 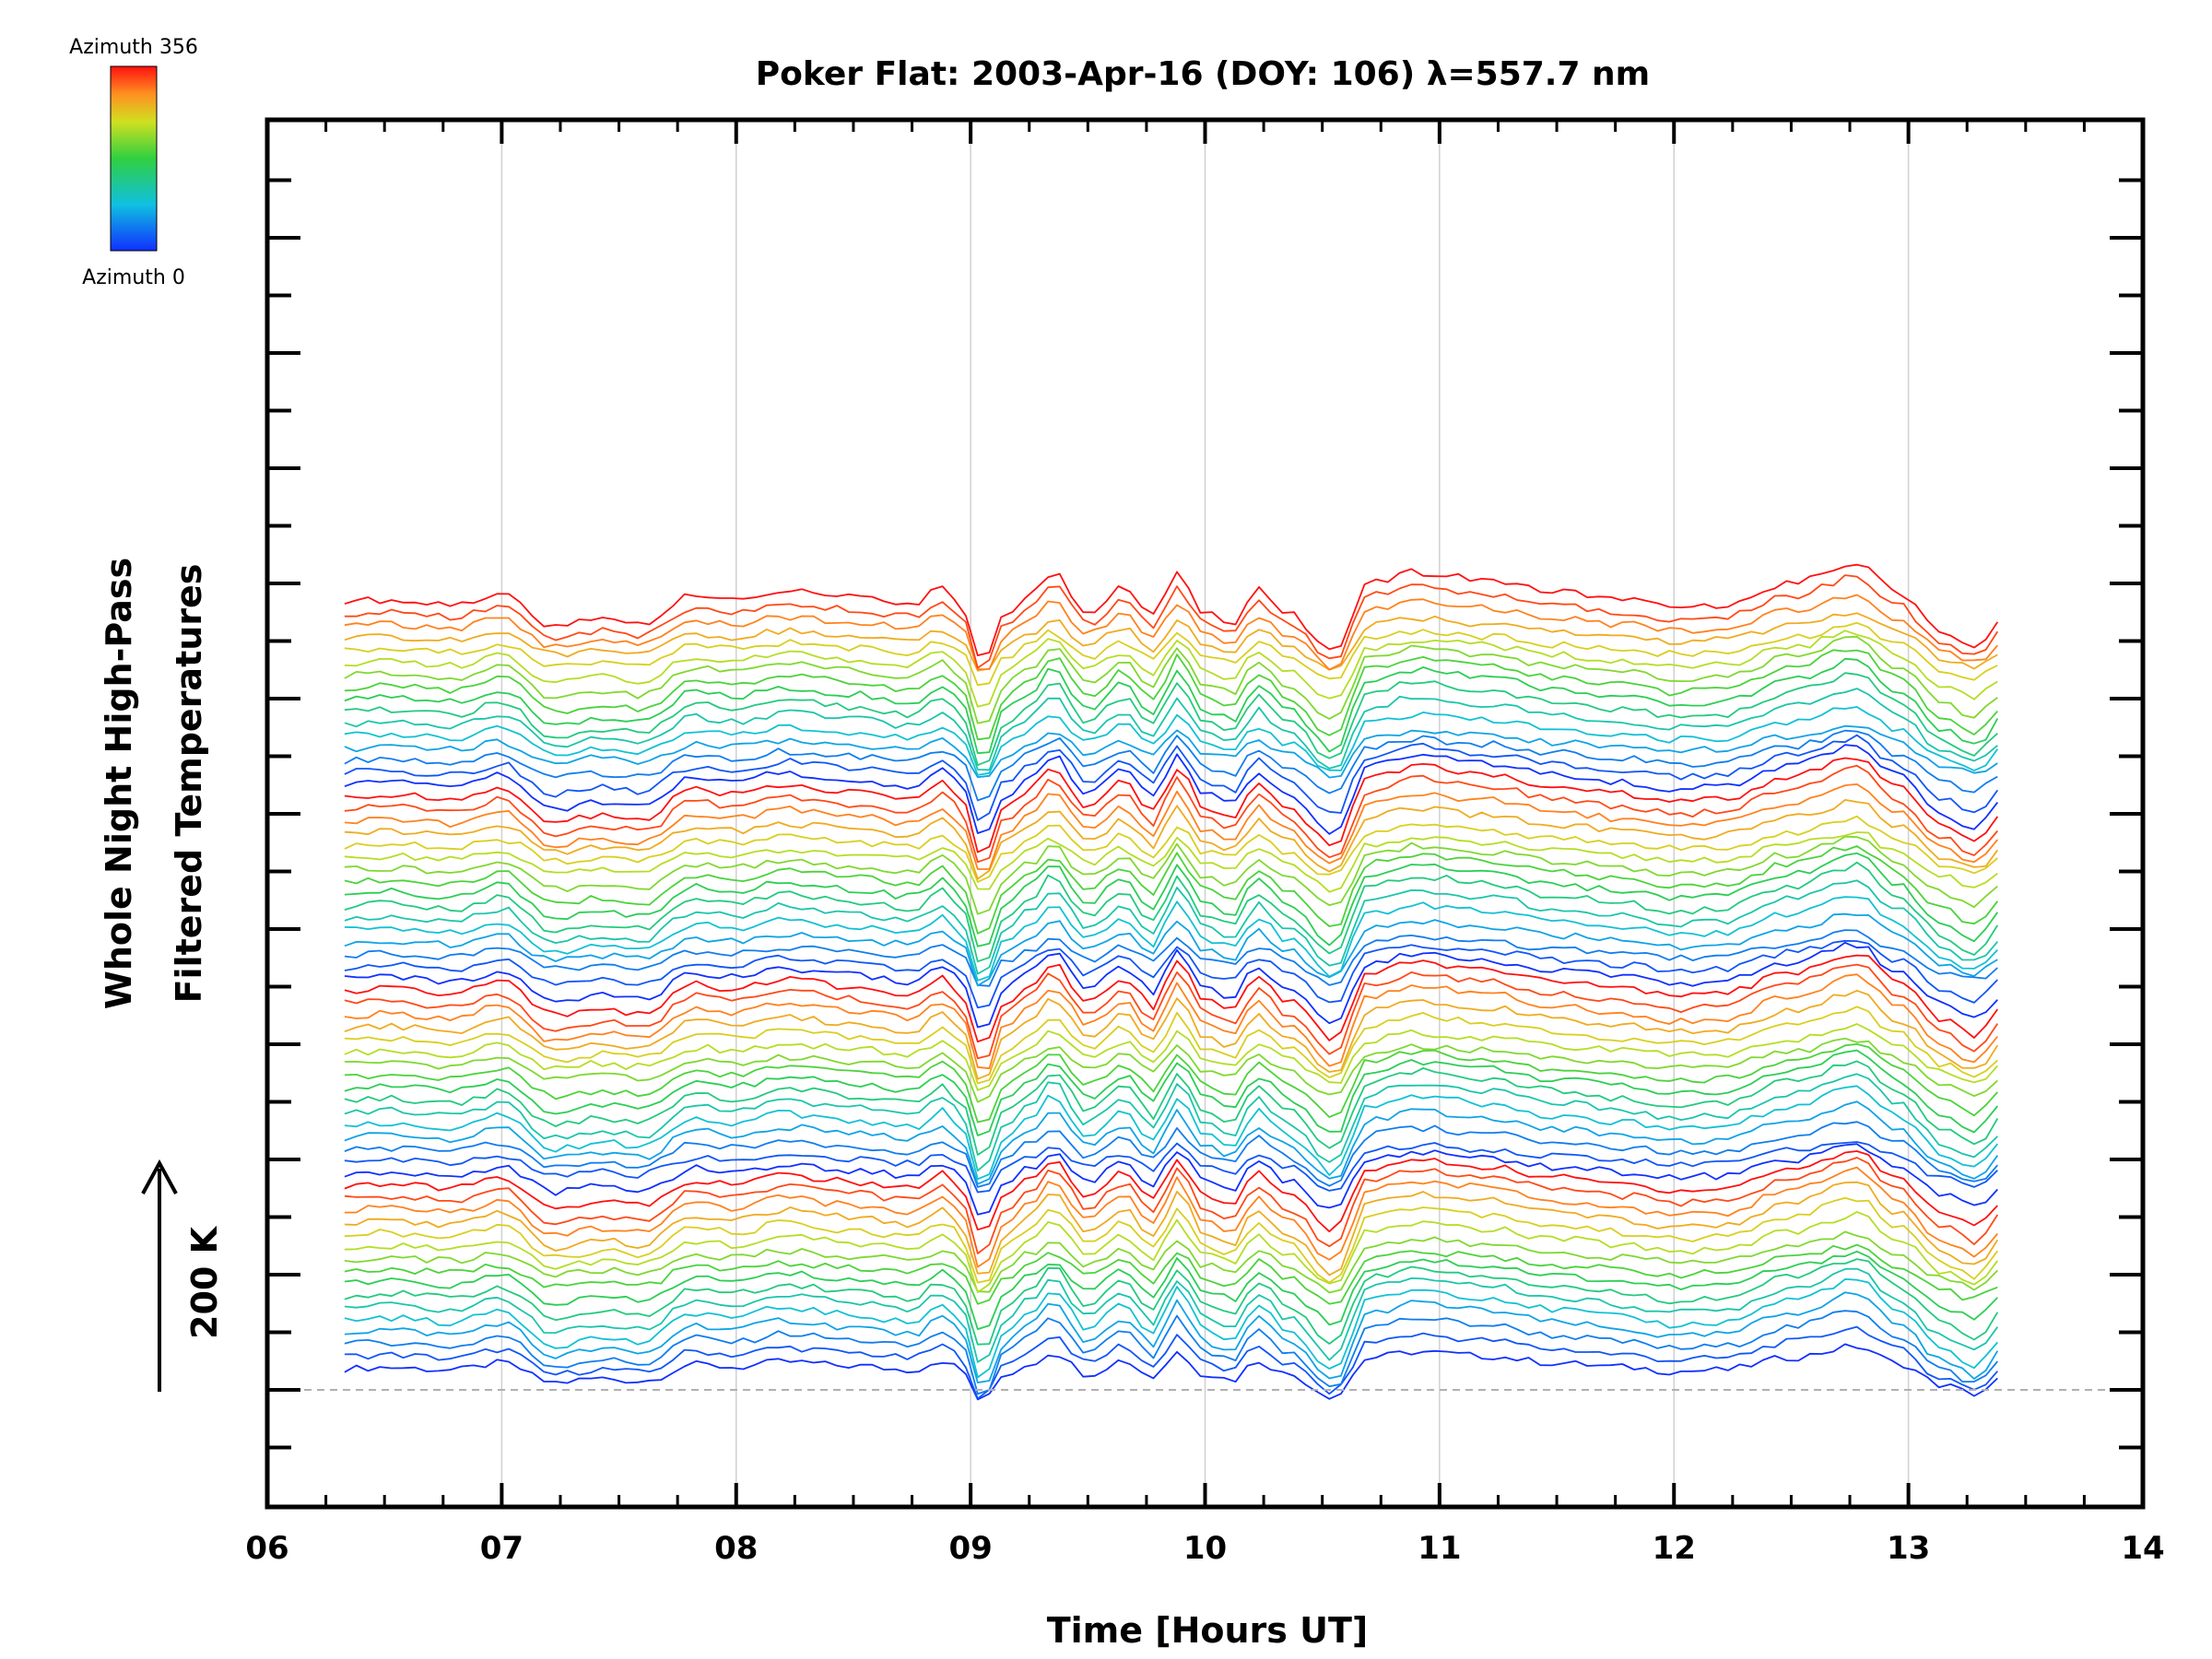 I want to click on y-axis-label-line1: Whole Night High-Pass, so click(x=119, y=783).